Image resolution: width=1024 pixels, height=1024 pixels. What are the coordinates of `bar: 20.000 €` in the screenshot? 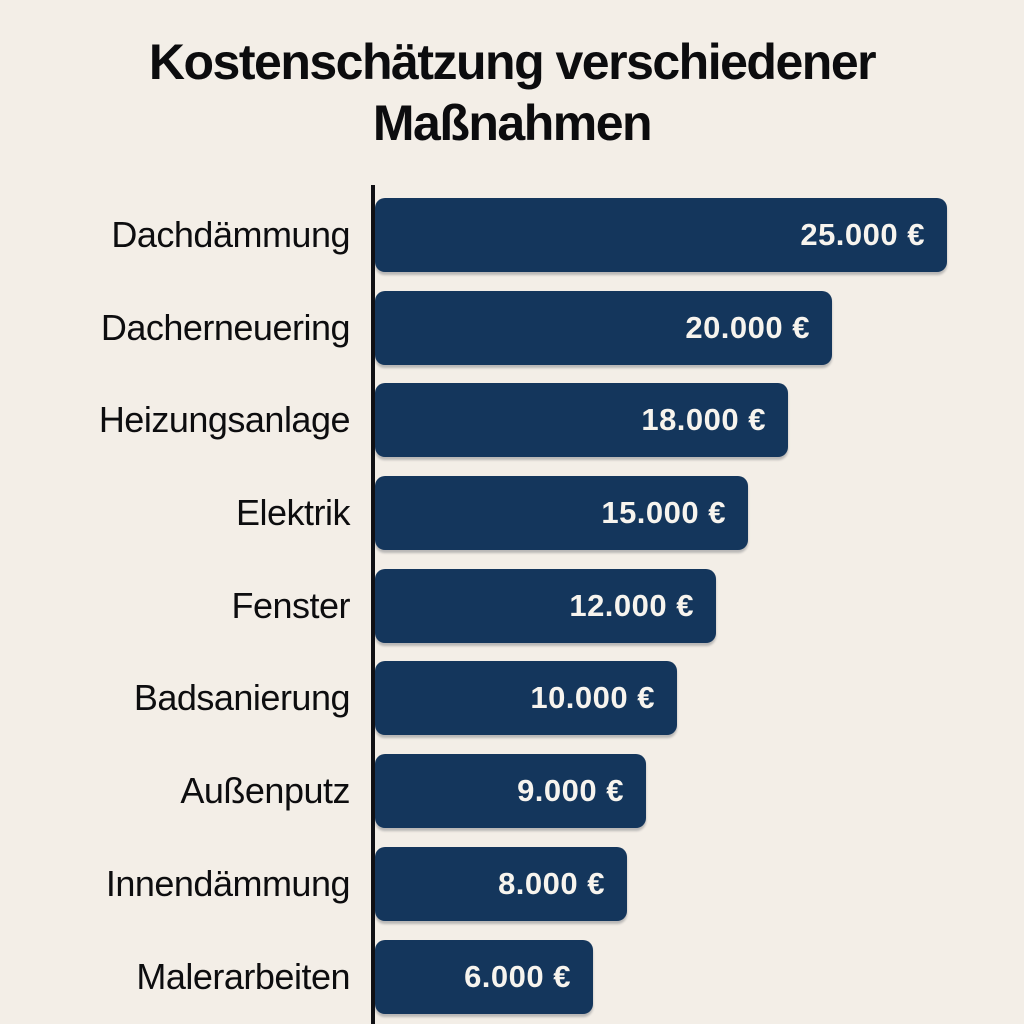 It's located at (603, 327).